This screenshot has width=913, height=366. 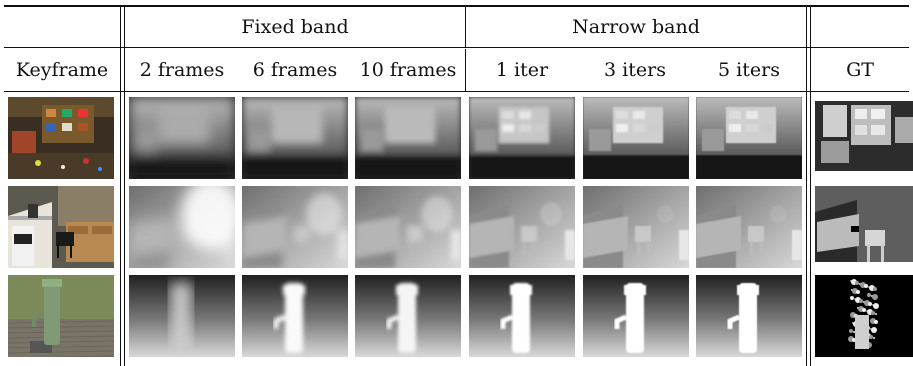 What do you see at coordinates (860, 70) in the screenshot?
I see `column-header-gt: GT` at bounding box center [860, 70].